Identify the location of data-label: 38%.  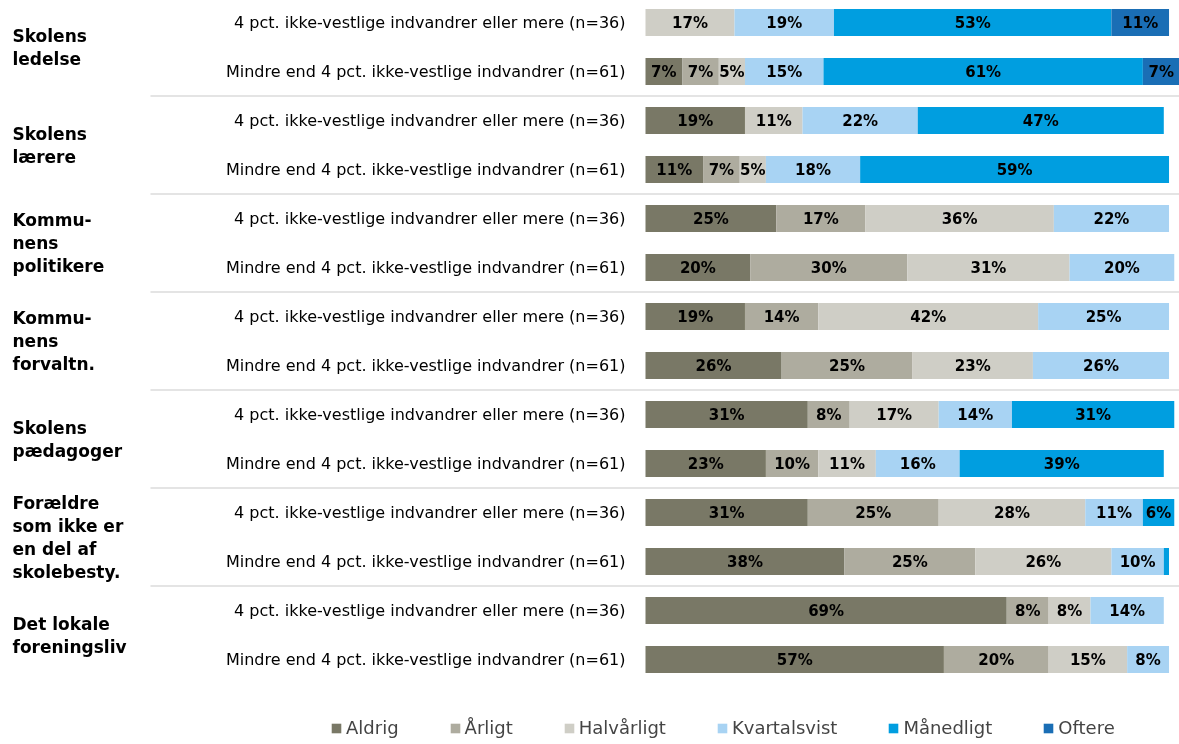
(745, 561).